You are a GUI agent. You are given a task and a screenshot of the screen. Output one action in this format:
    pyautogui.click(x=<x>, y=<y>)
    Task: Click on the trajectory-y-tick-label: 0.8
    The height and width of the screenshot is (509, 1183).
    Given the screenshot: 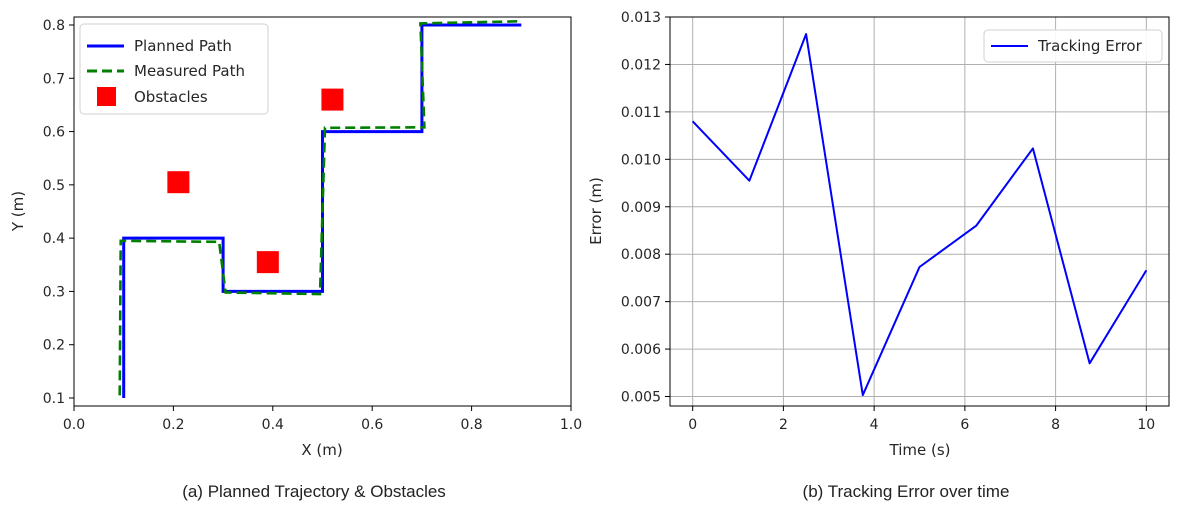 What is the action you would take?
    pyautogui.click(x=54, y=26)
    